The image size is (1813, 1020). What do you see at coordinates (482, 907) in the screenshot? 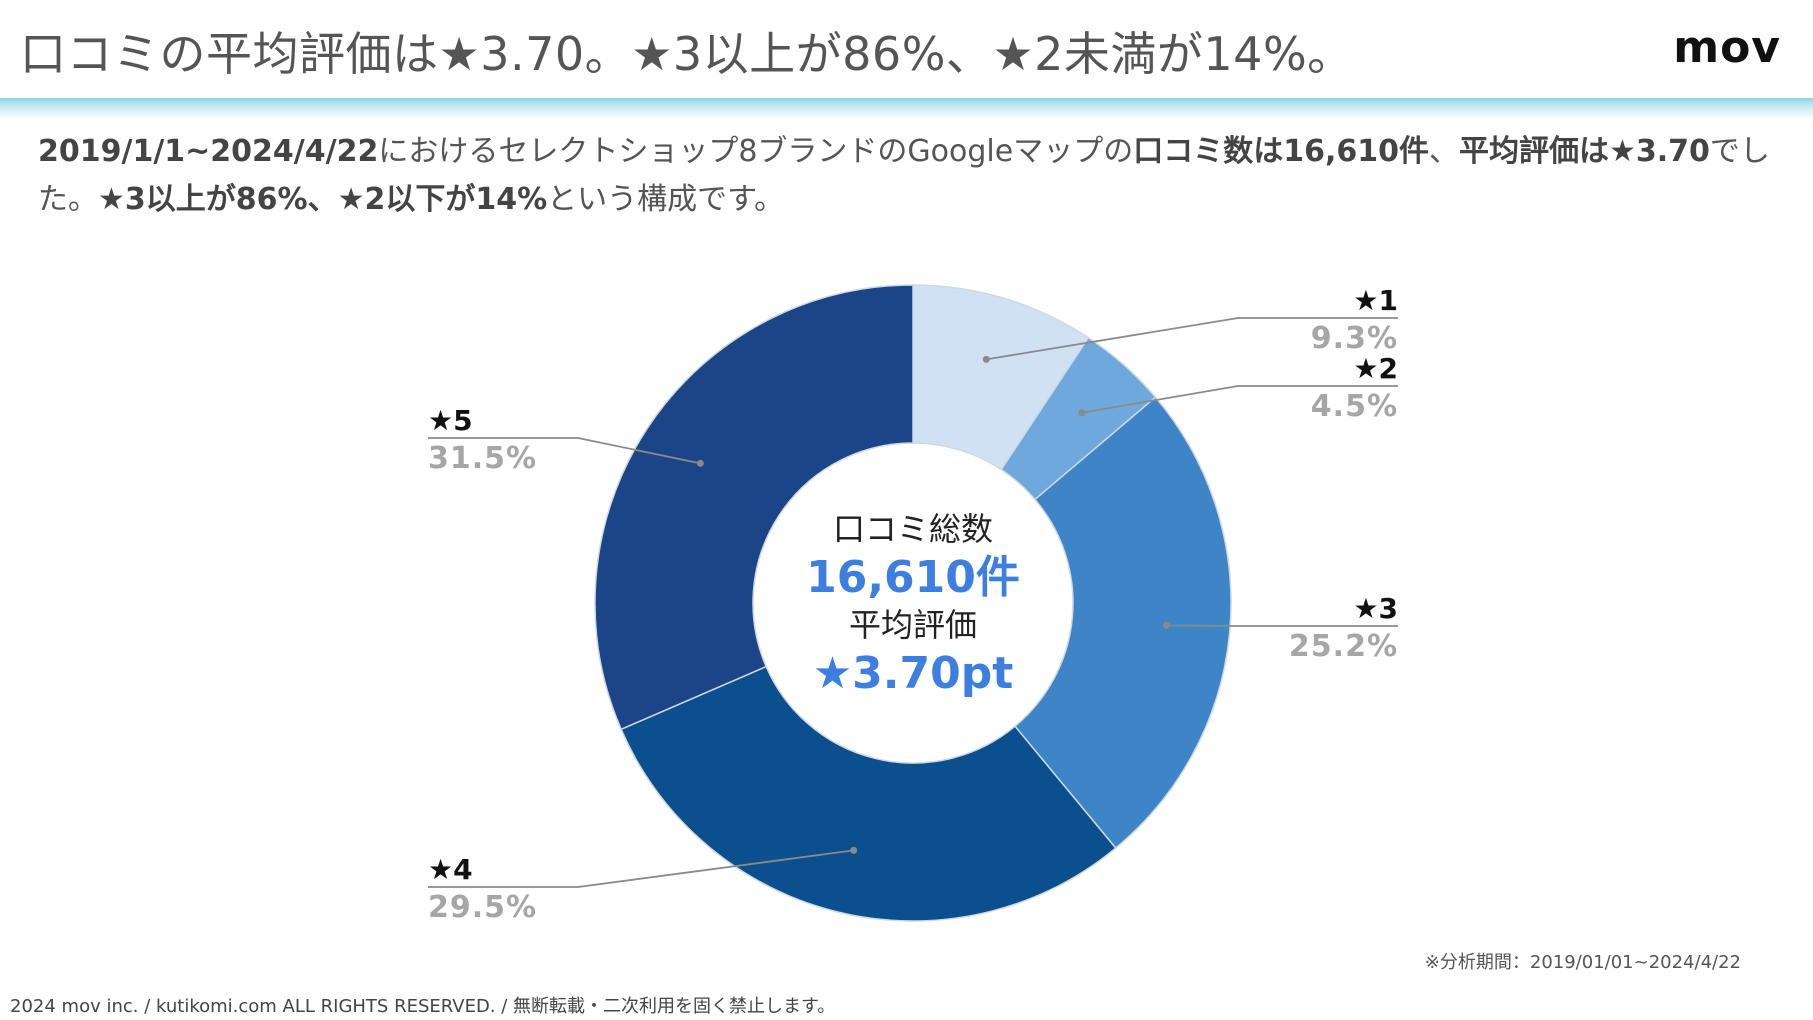
I see `value-label-4: 29.5%` at bounding box center [482, 907].